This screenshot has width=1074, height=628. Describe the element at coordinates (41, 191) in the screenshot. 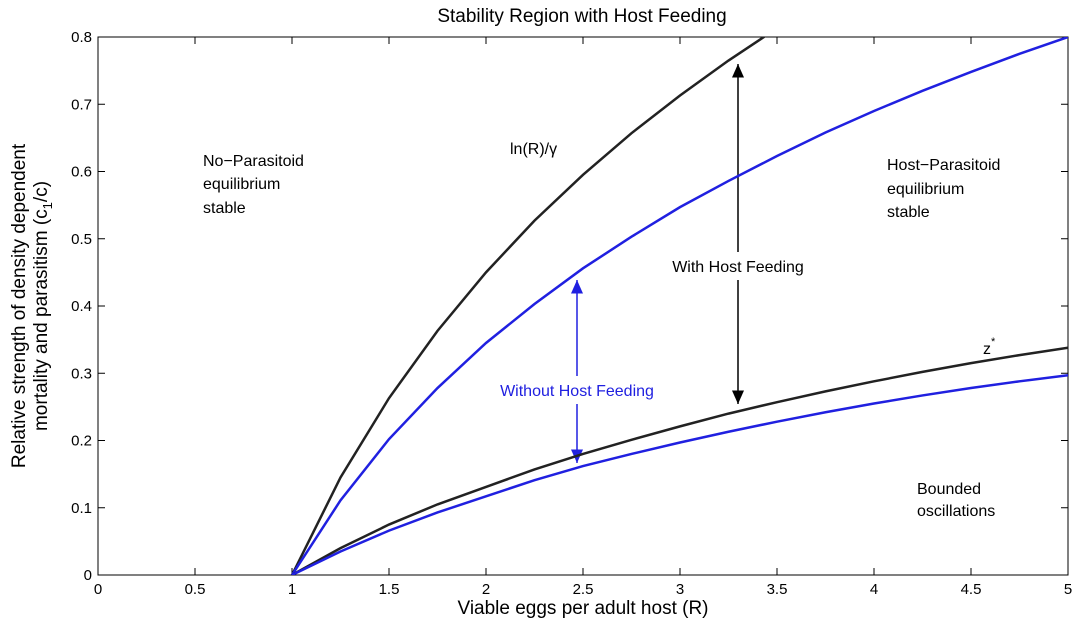

I see `y-axis-label-part: /c)` at that location.